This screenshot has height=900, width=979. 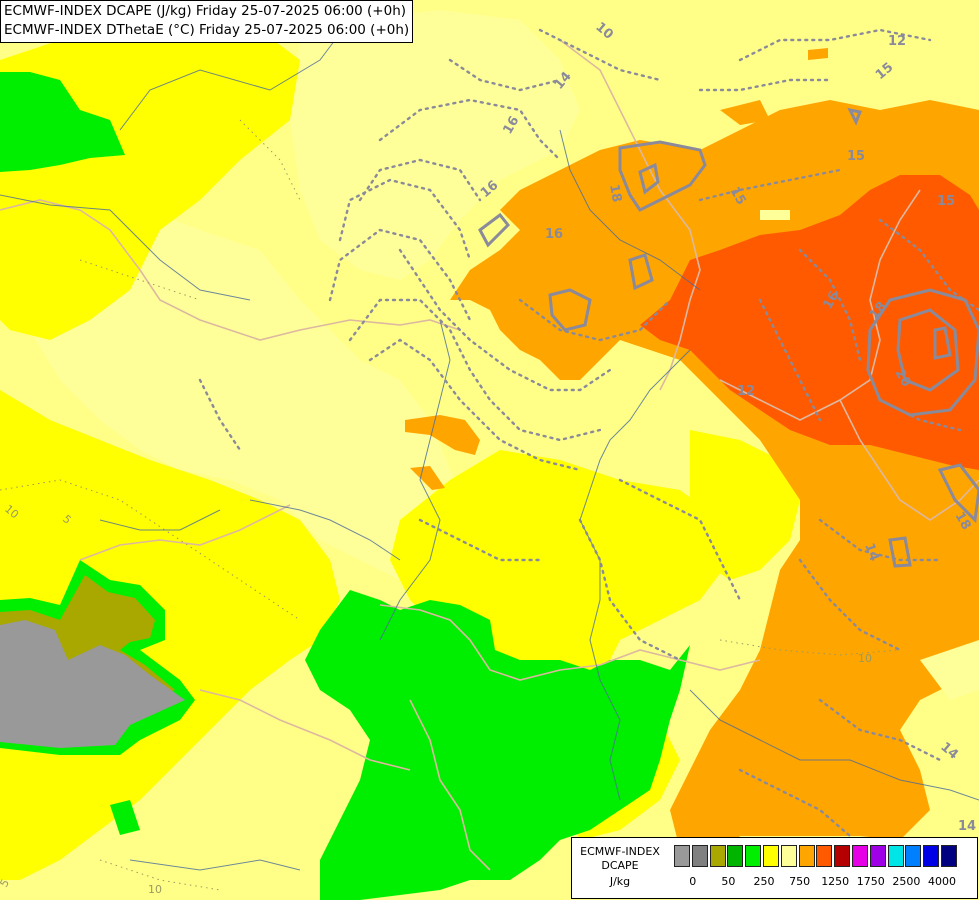 What do you see at coordinates (125, 817) in the screenshot?
I see `dcape-green-small-patch` at bounding box center [125, 817].